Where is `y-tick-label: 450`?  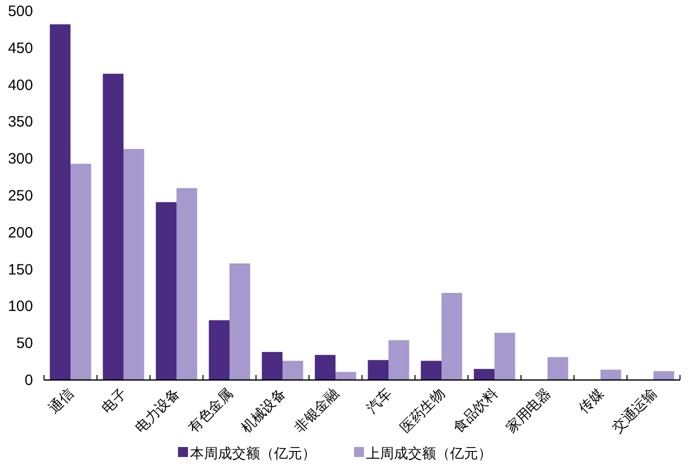 y-tick-label: 450 is located at coordinates (20, 48).